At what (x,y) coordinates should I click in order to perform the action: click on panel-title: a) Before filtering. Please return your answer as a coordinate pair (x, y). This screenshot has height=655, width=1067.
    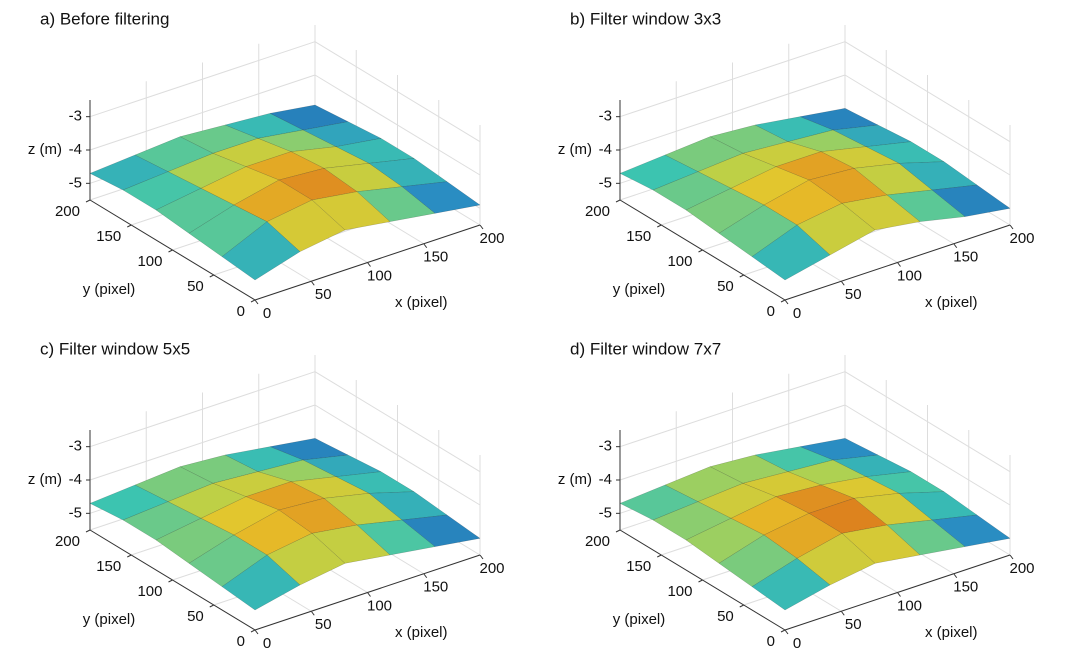
    Looking at the image, I should click on (104, 18).